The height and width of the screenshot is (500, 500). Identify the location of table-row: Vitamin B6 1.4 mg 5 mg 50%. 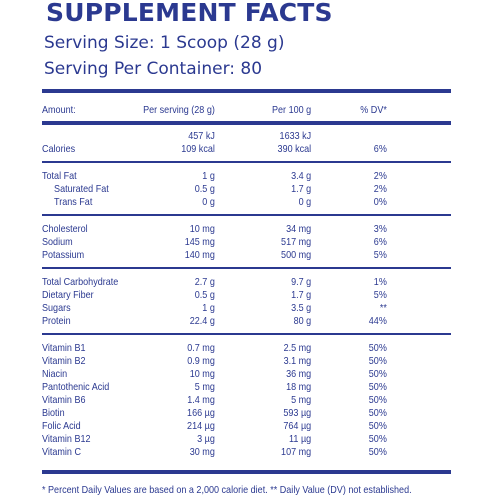
(218, 400).